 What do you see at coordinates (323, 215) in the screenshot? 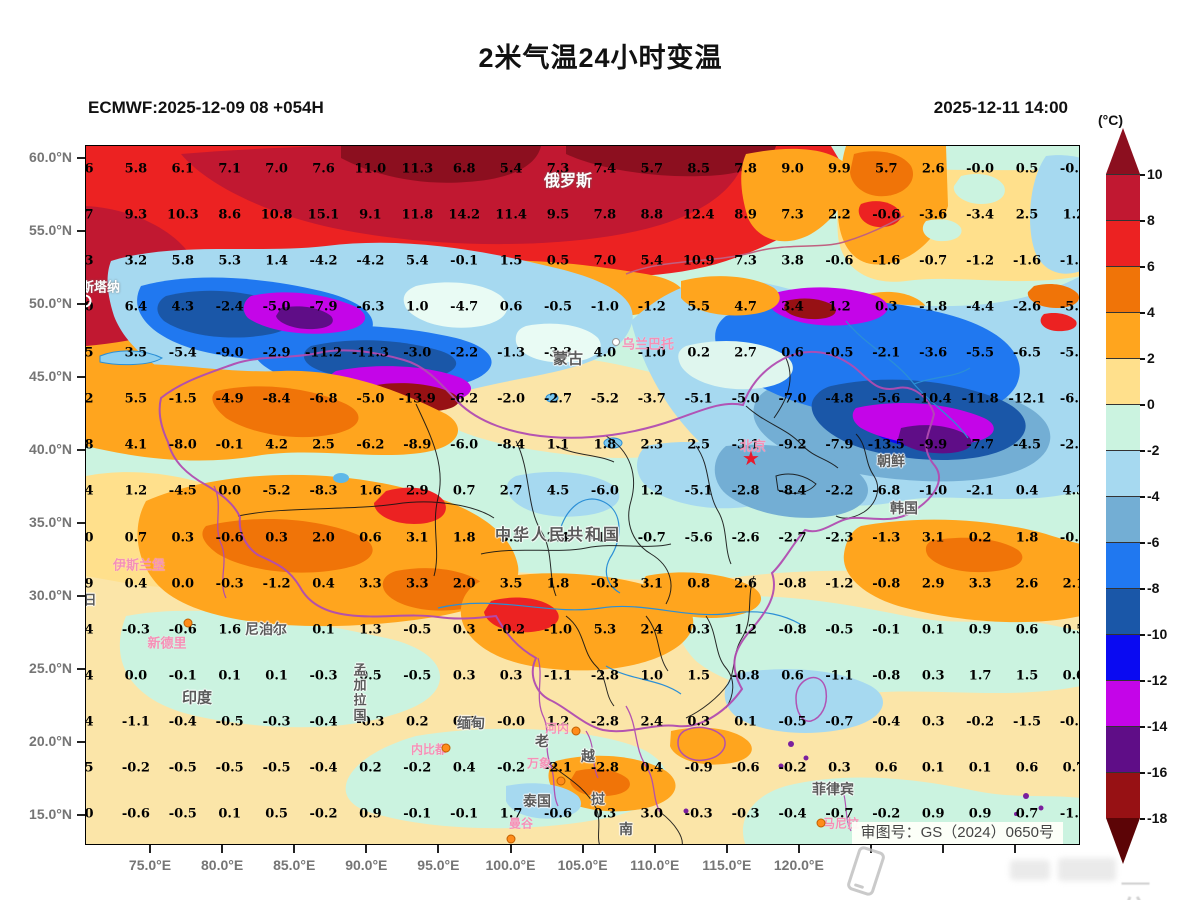
I see `grid-value: 15.1` at bounding box center [323, 215].